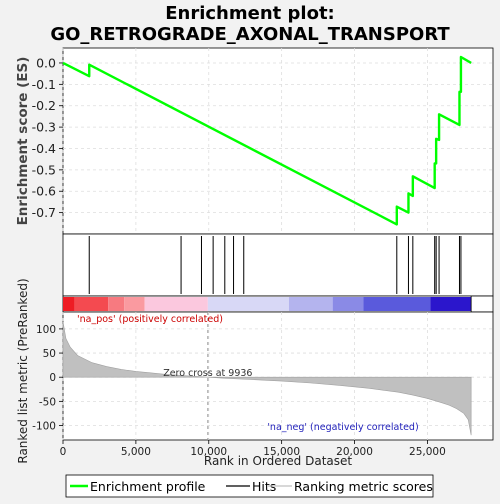  What do you see at coordinates (278, 461) in the screenshot?
I see `x-axis-label: Rank in Ordered Dataset` at bounding box center [278, 461].